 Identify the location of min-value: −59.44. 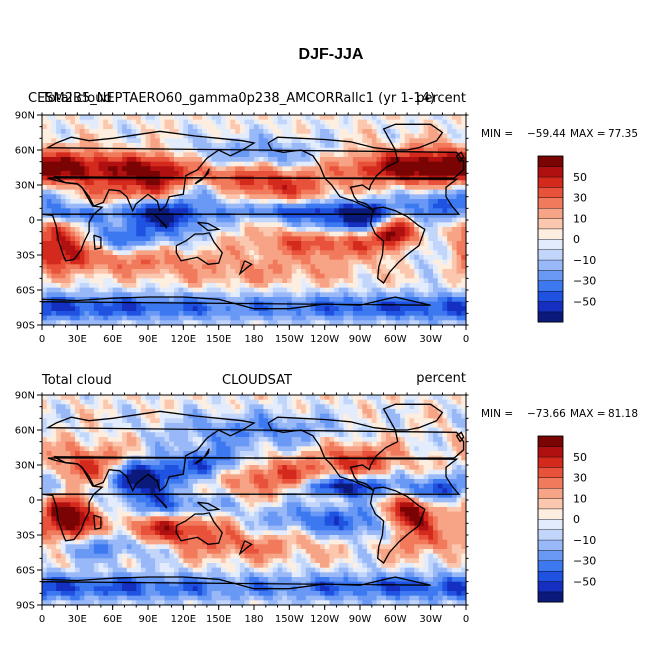
(546, 134).